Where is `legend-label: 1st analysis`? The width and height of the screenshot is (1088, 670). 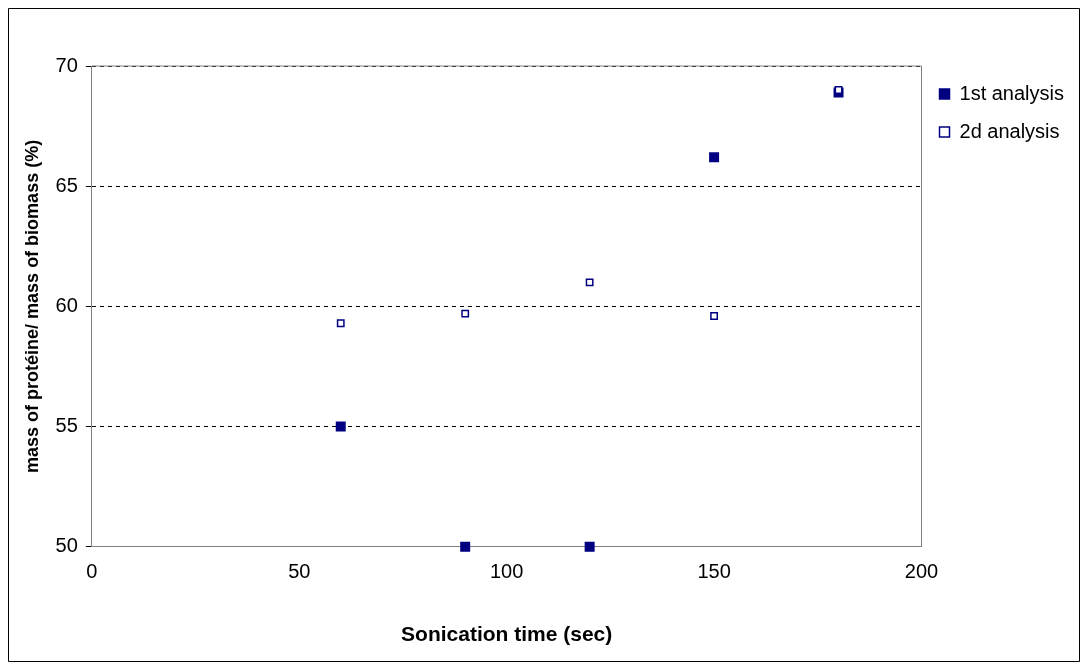
legend-label: 1st analysis is located at coordinates (1012, 92).